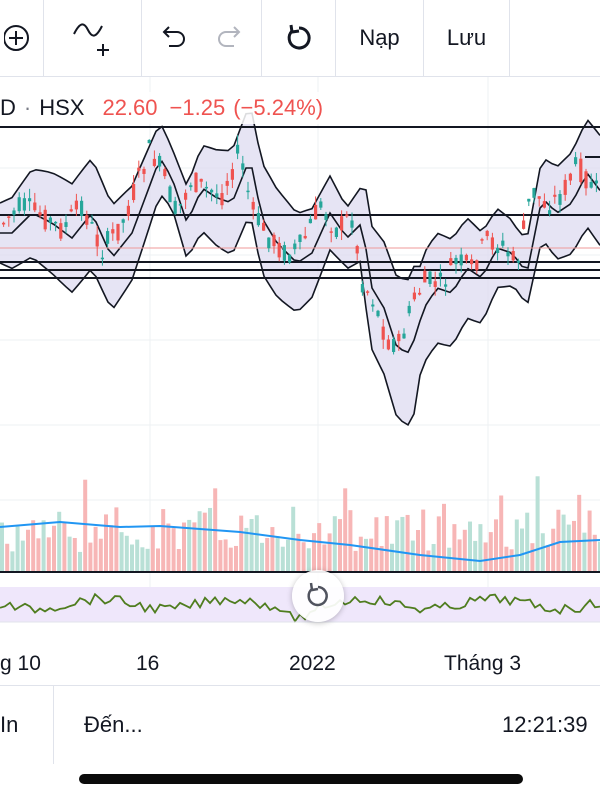 This screenshot has height=800, width=600. What do you see at coordinates (231, 38) in the screenshot?
I see `redo-icon` at bounding box center [231, 38].